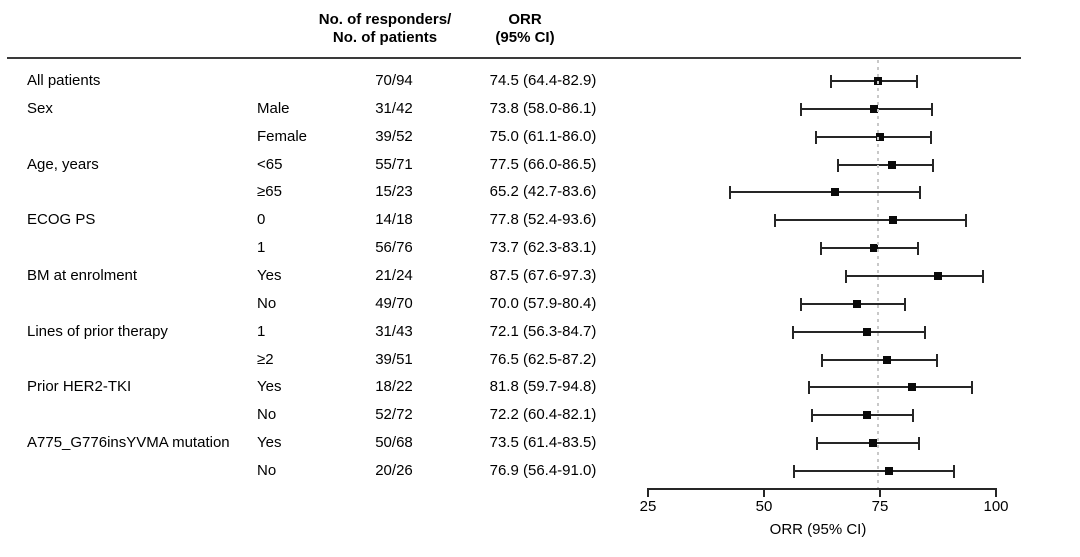 The width and height of the screenshot is (1080, 557). I want to click on subgroup-label: 1, so click(261, 247).